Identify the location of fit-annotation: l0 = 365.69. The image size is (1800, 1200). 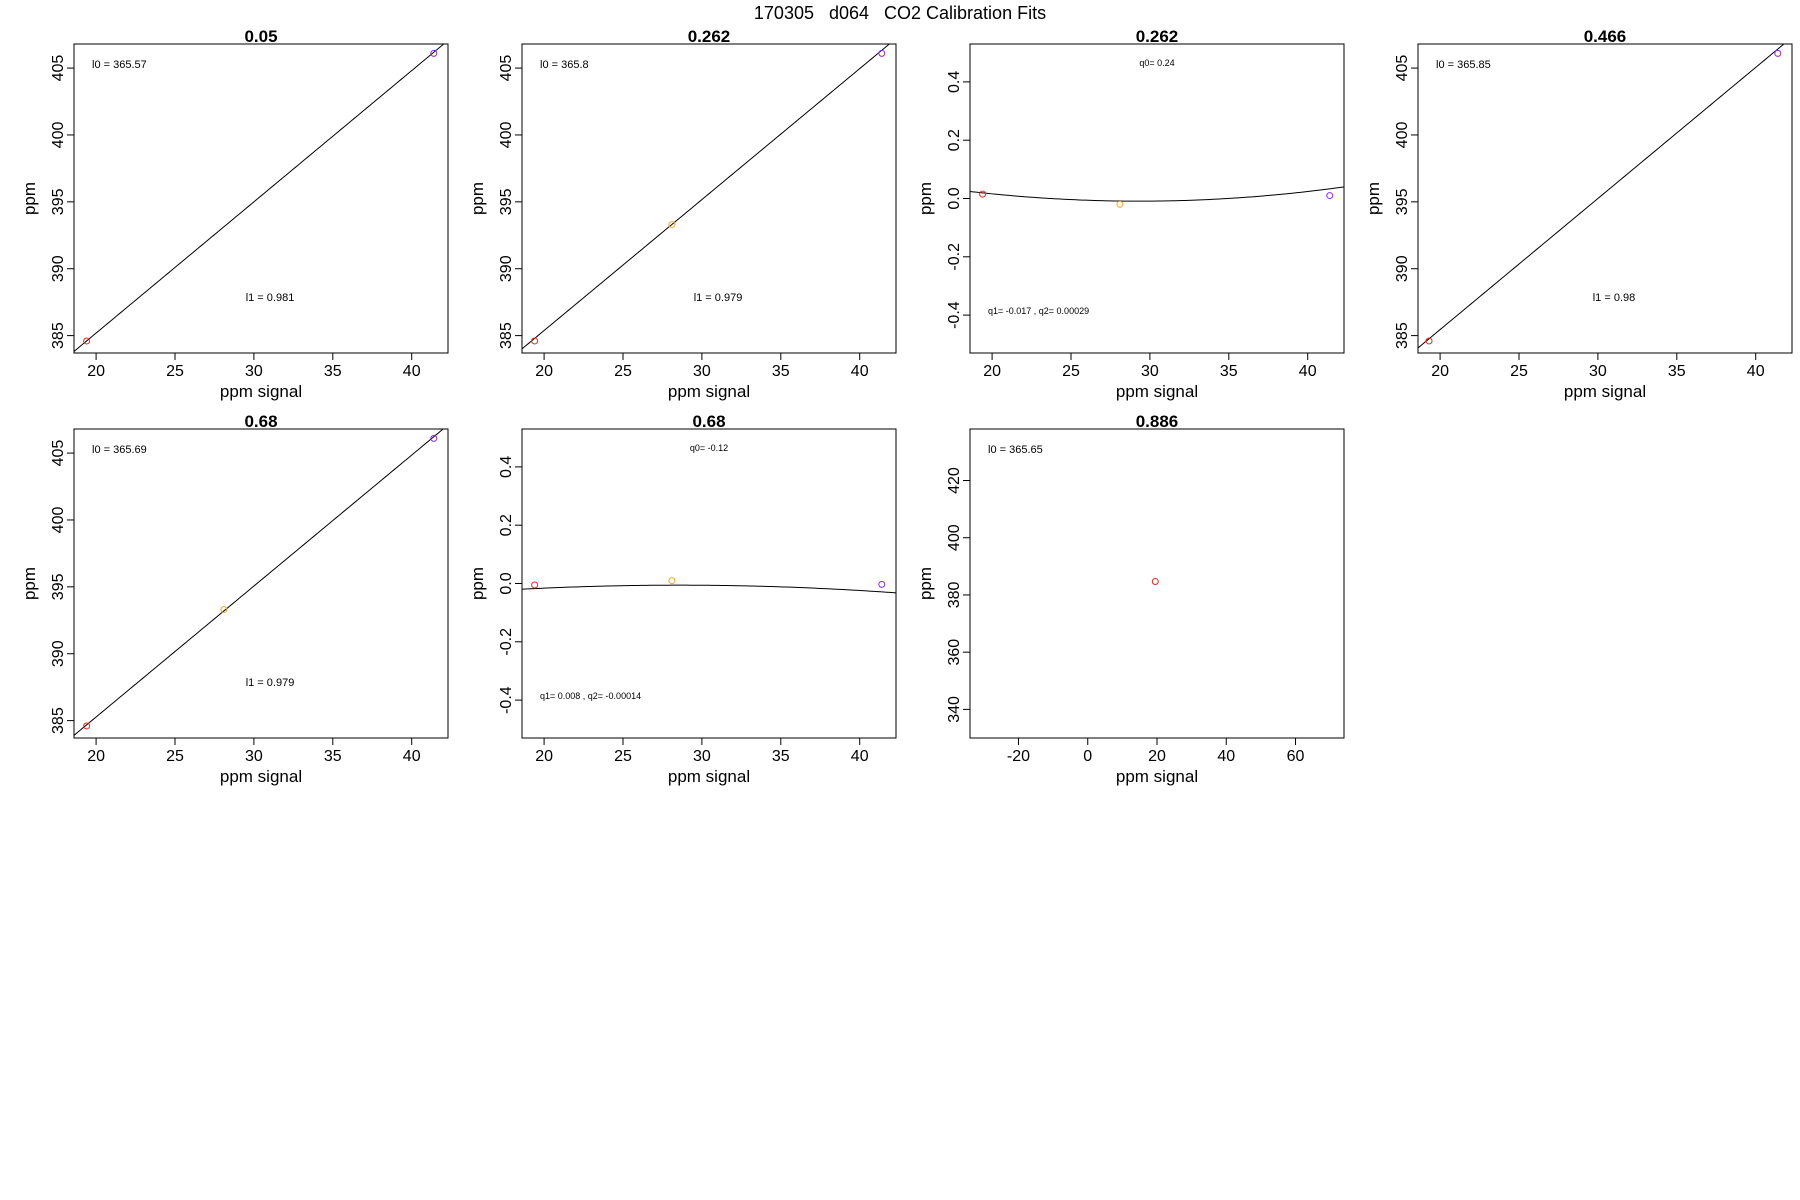
(119, 450).